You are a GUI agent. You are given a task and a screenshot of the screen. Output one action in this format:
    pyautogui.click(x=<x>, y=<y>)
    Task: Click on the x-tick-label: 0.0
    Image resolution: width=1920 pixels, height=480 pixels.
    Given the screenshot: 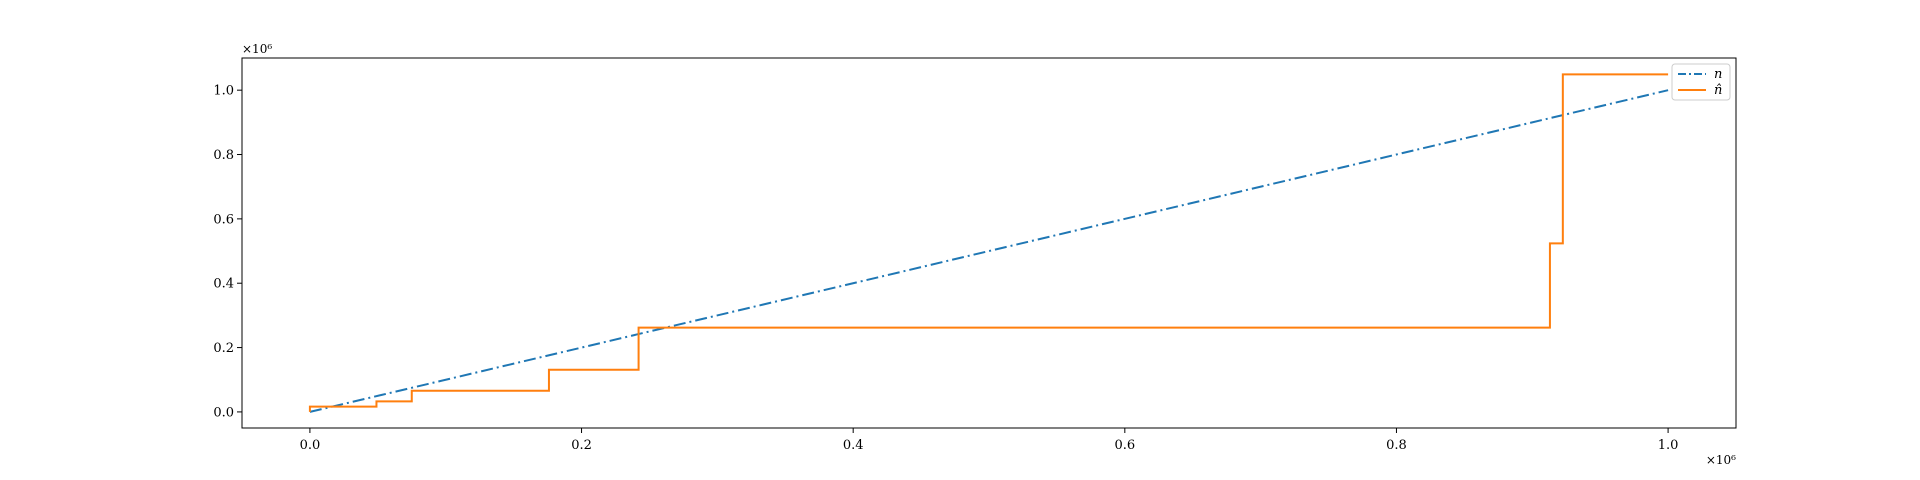 What is the action you would take?
    pyautogui.click(x=310, y=445)
    